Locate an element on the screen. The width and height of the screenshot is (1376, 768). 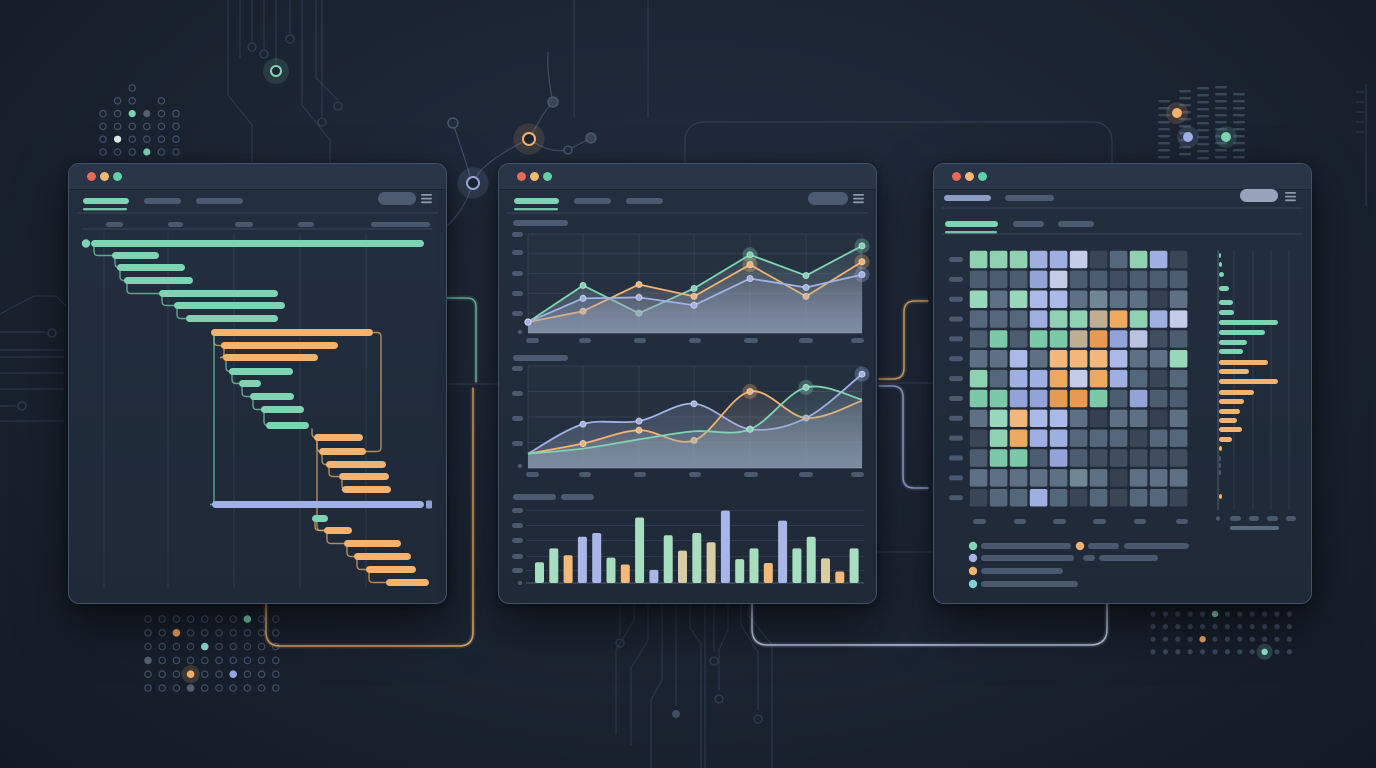
y-axis-tick-pill is located at coordinates (517, 368).